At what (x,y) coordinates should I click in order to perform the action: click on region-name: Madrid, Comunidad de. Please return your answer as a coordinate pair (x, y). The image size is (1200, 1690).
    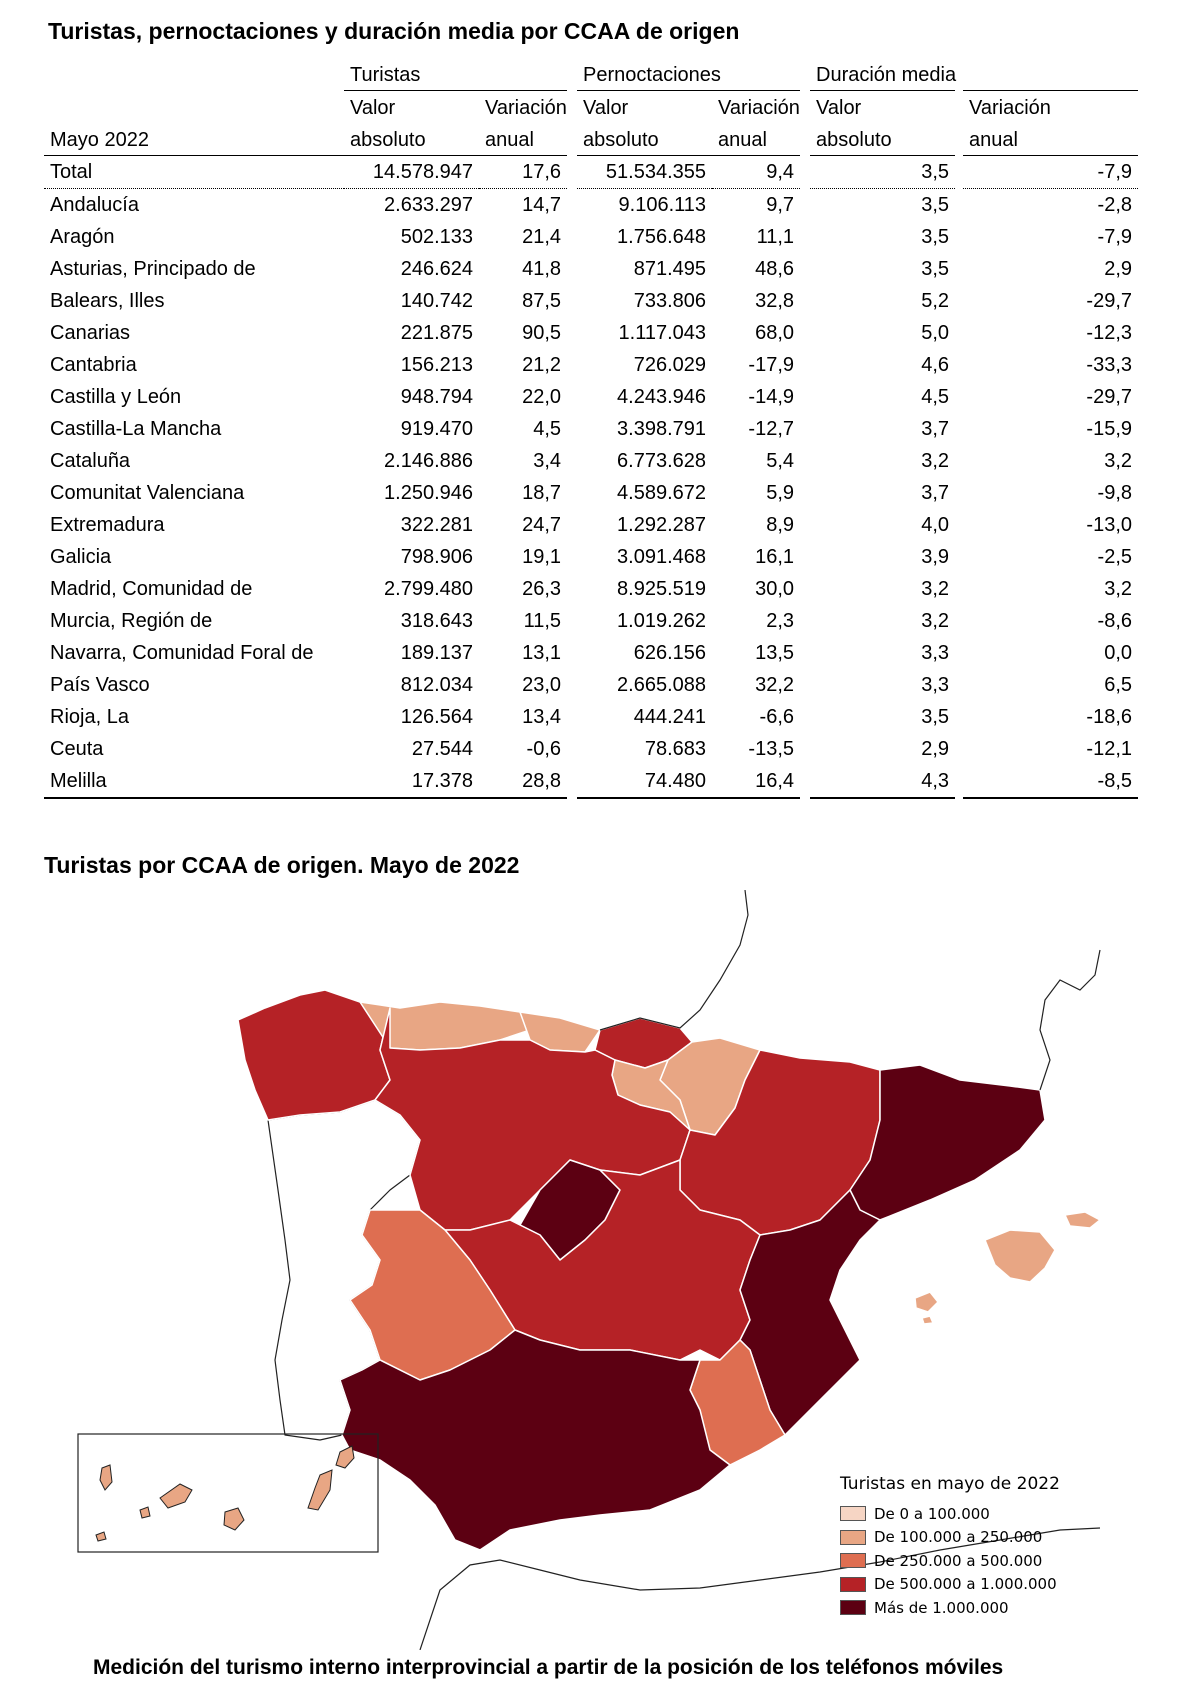
    Looking at the image, I should click on (151, 589).